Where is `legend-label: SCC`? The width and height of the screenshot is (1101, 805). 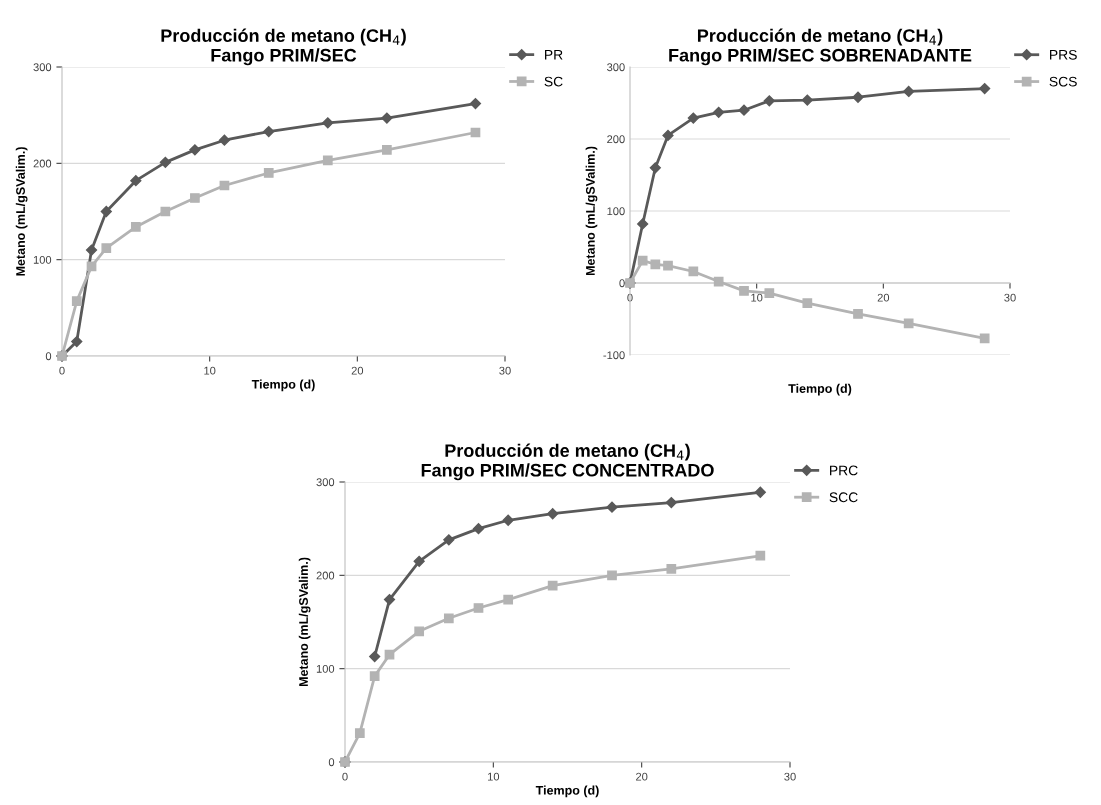
legend-label: SCC is located at coordinates (843, 497).